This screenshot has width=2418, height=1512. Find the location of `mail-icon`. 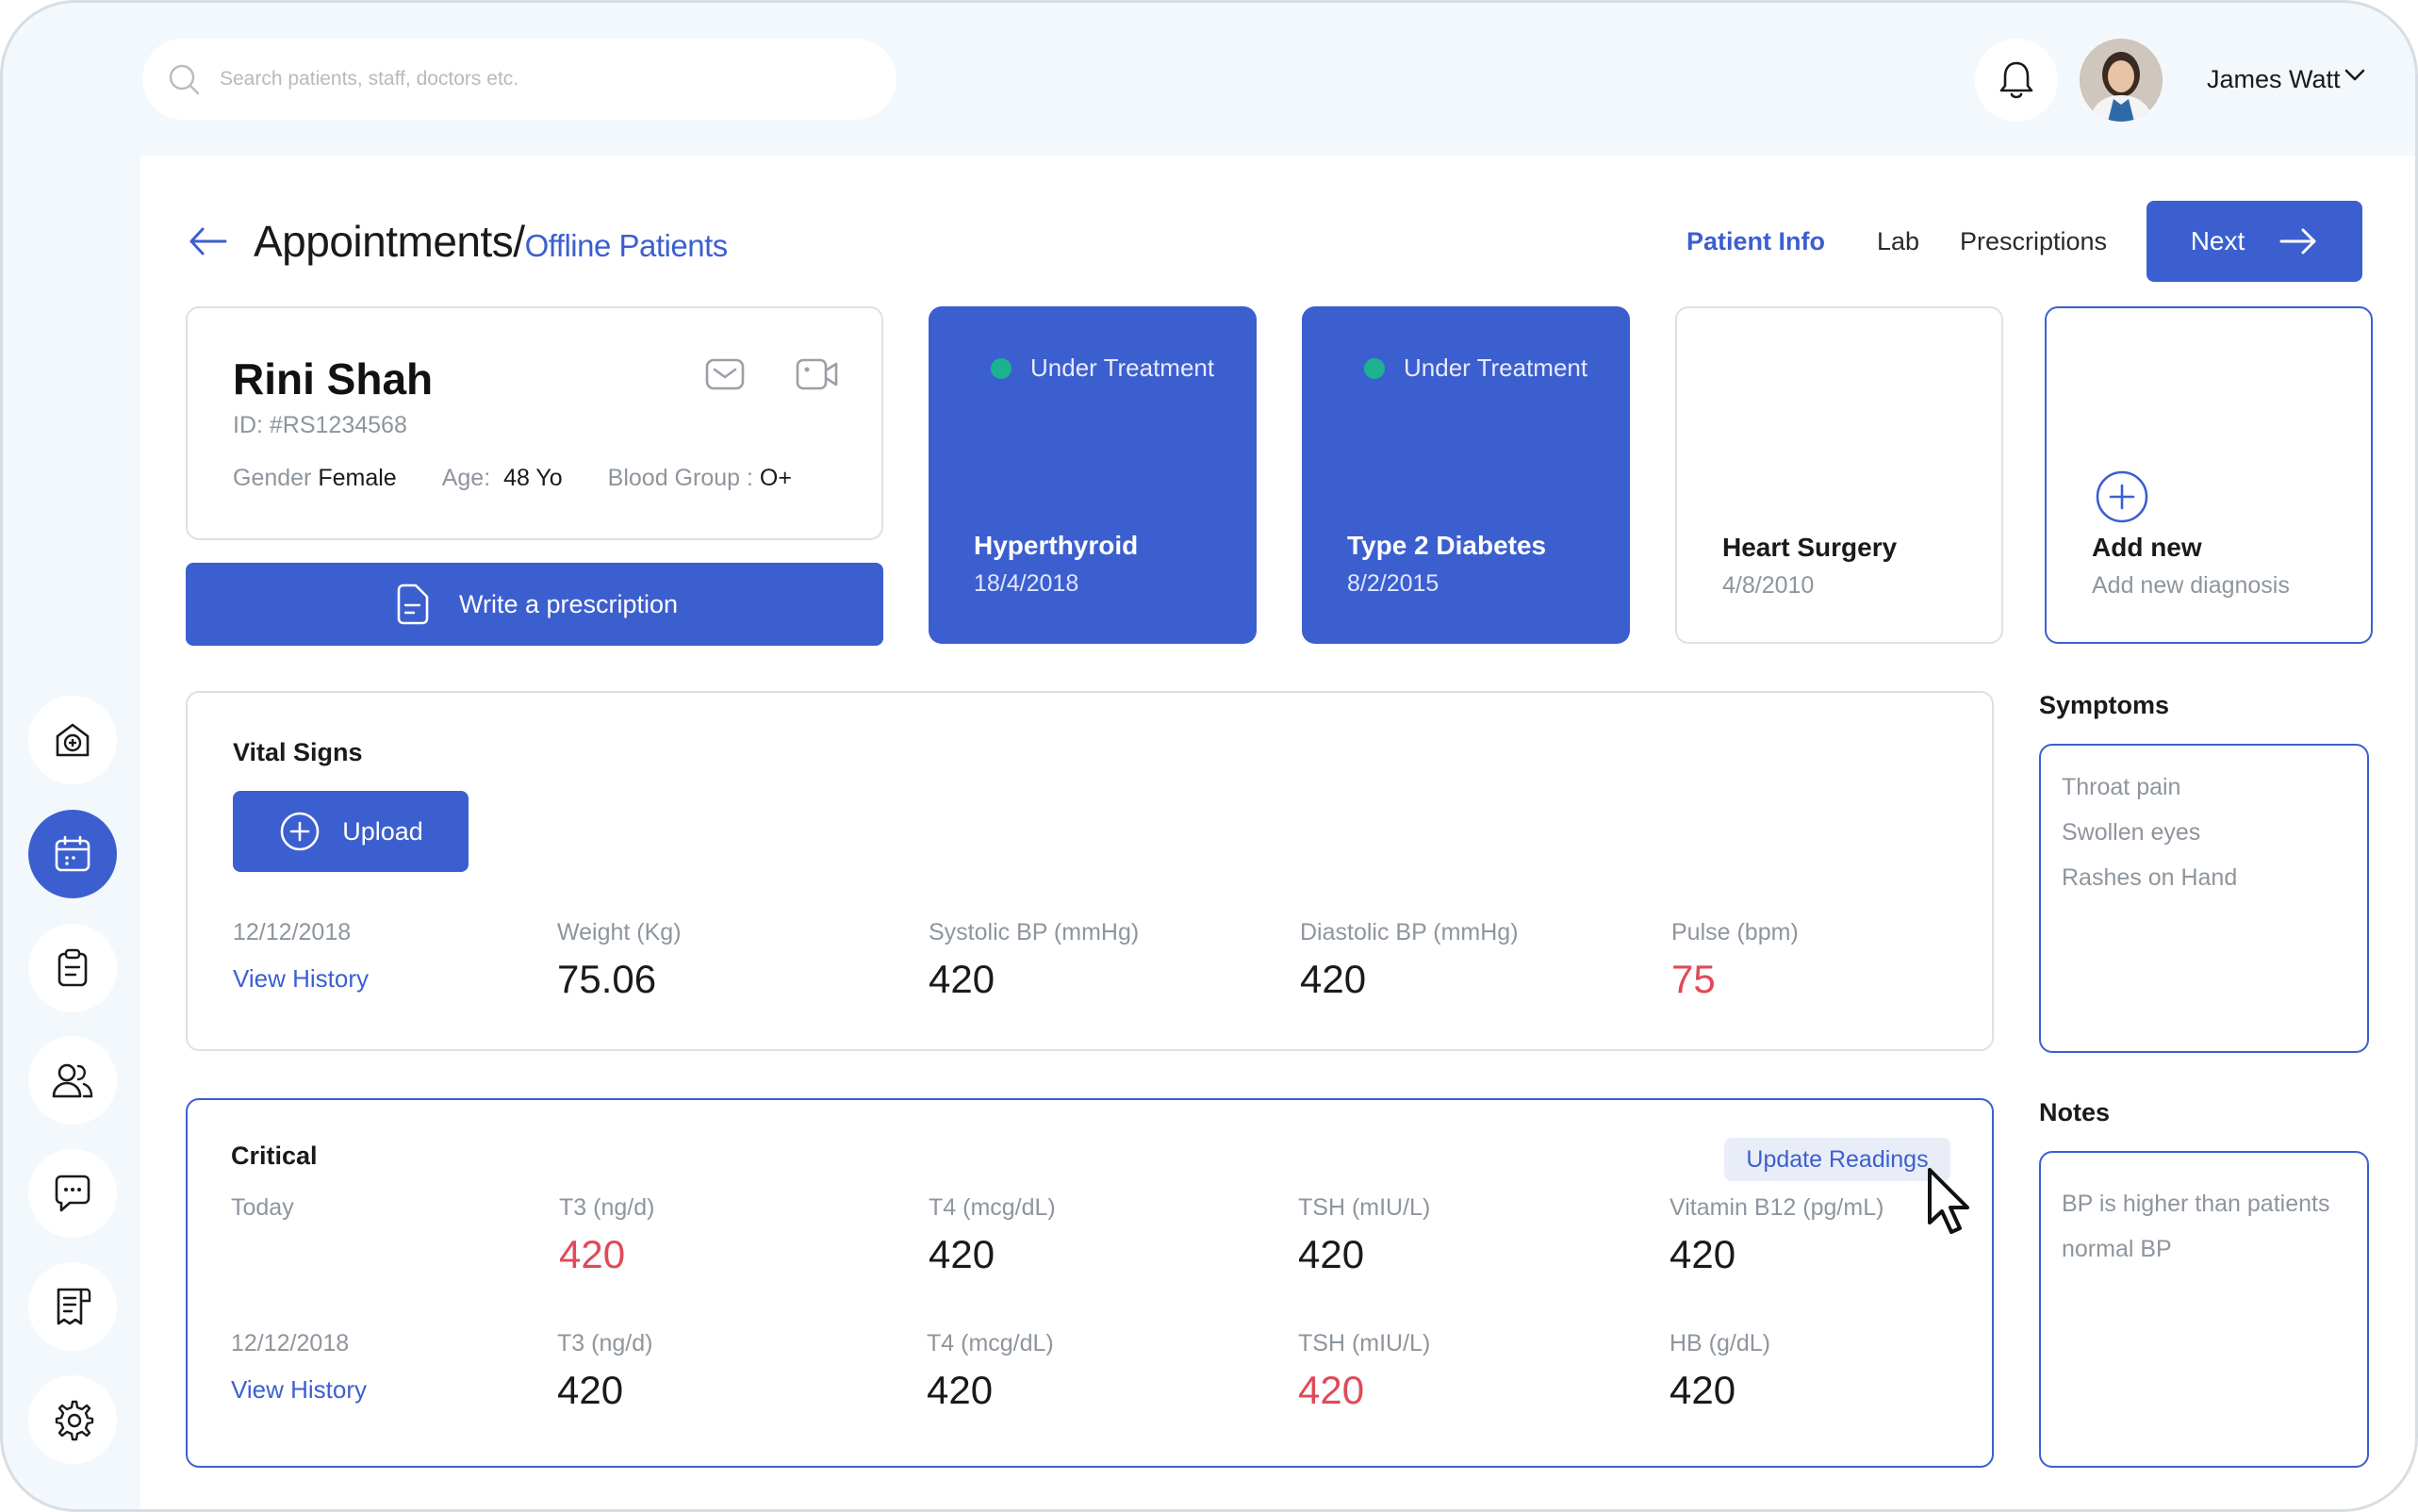

mail-icon is located at coordinates (725, 374).